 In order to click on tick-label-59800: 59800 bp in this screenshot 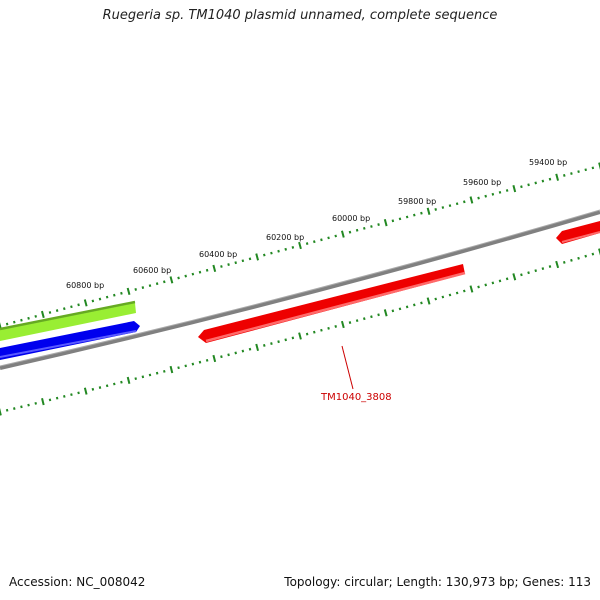, I will do `click(417, 201)`.